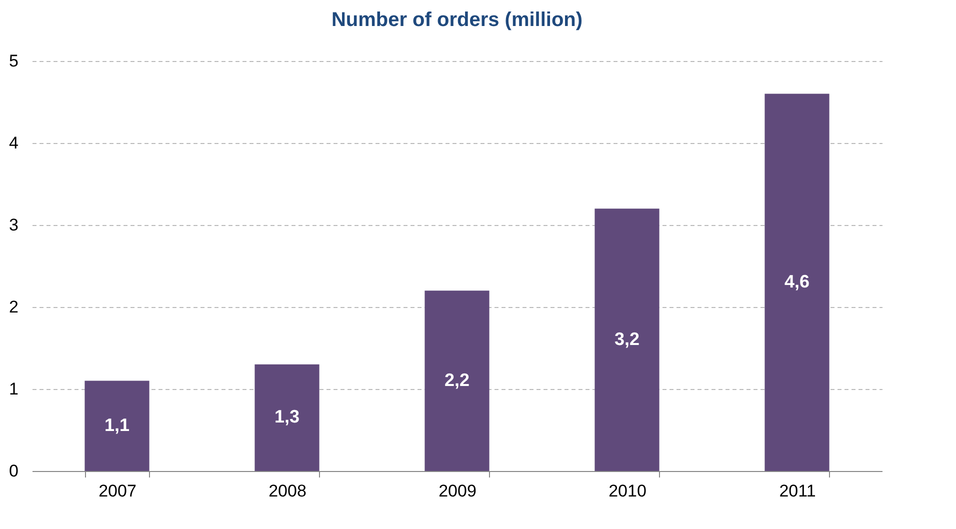 The width and height of the screenshot is (956, 529). What do you see at coordinates (457, 20) in the screenshot?
I see `chart-title: Number of orders (million)` at bounding box center [457, 20].